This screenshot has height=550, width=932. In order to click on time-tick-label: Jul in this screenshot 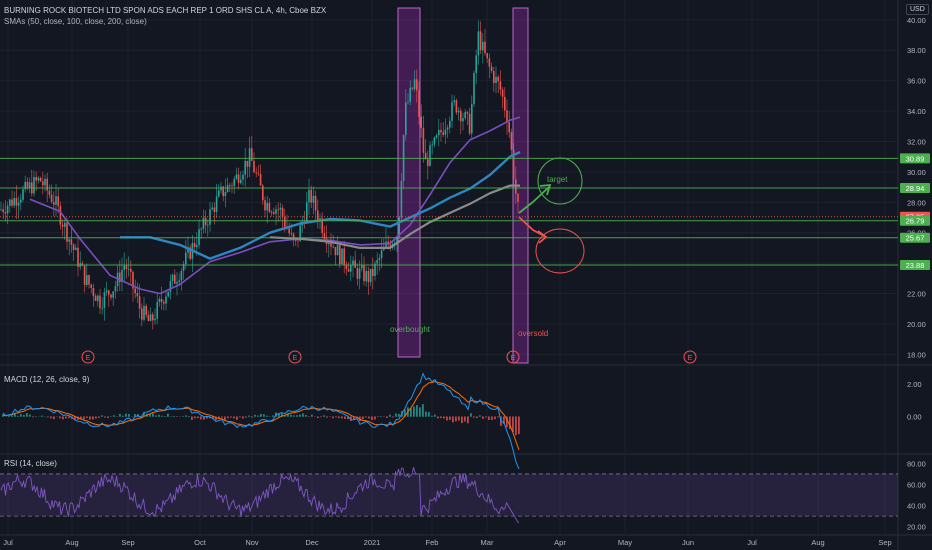, I will do `click(8, 542)`.